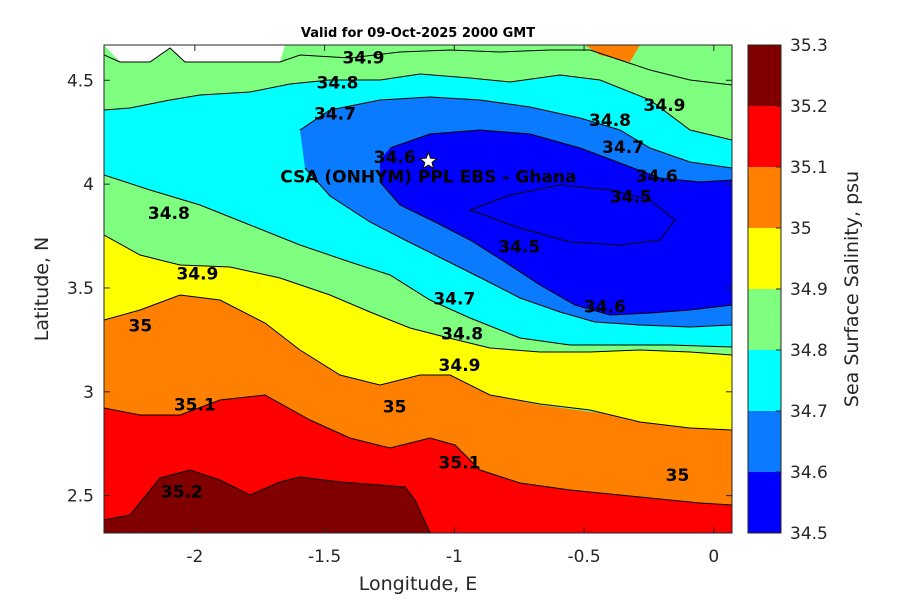 The image size is (900, 600). I want to click on site-label: CSA (ONHYM) PPL EBS - Ghana, so click(428, 177).